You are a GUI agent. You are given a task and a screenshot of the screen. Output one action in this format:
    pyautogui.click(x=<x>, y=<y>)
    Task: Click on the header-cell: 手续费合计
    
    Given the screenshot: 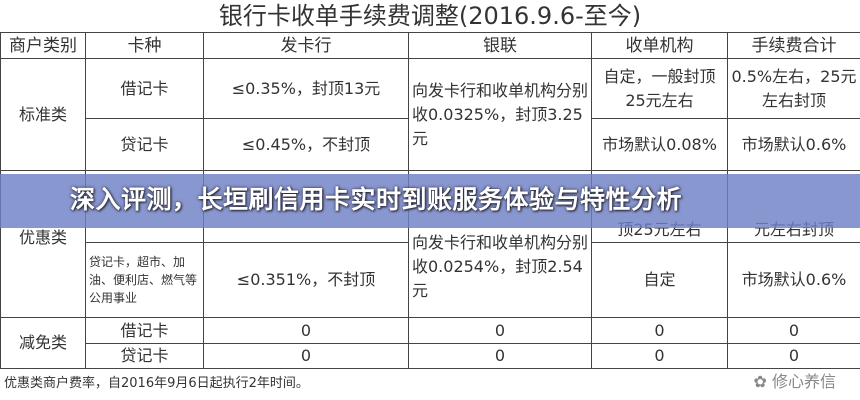 What is the action you would take?
    pyautogui.click(x=793, y=45)
    